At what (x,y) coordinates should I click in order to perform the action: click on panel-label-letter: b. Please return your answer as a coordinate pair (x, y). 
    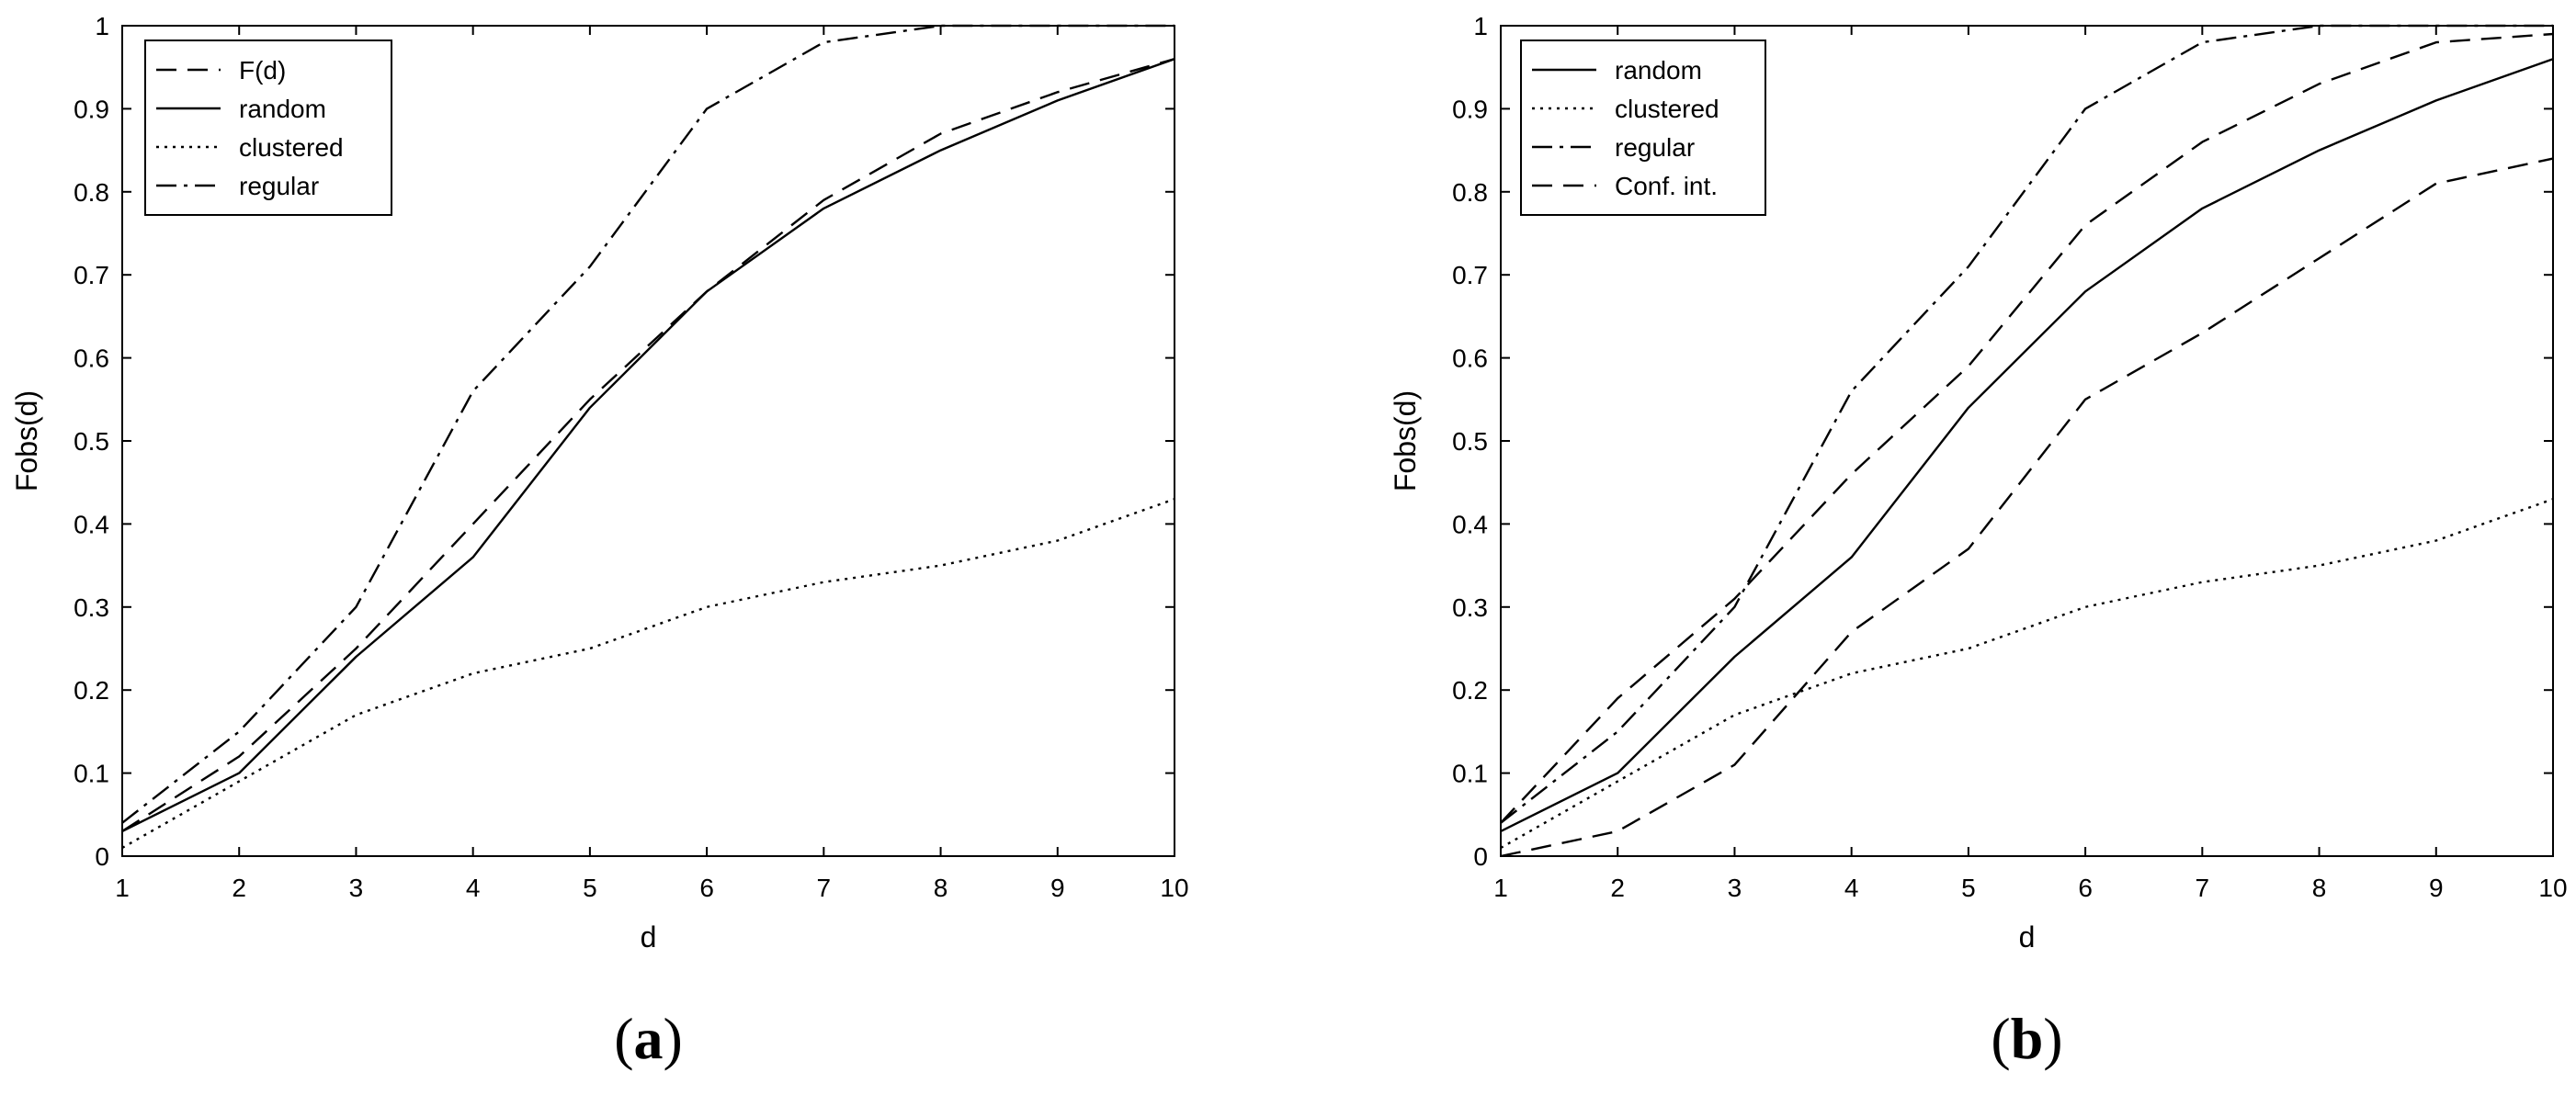
    Looking at the image, I should click on (2028, 1038).